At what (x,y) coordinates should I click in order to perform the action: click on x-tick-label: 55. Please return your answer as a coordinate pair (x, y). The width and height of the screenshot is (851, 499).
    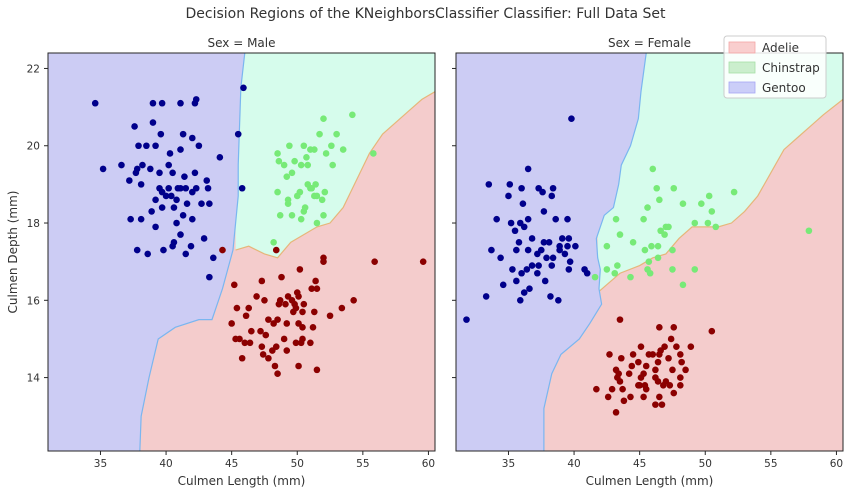
    Looking at the image, I should click on (770, 464).